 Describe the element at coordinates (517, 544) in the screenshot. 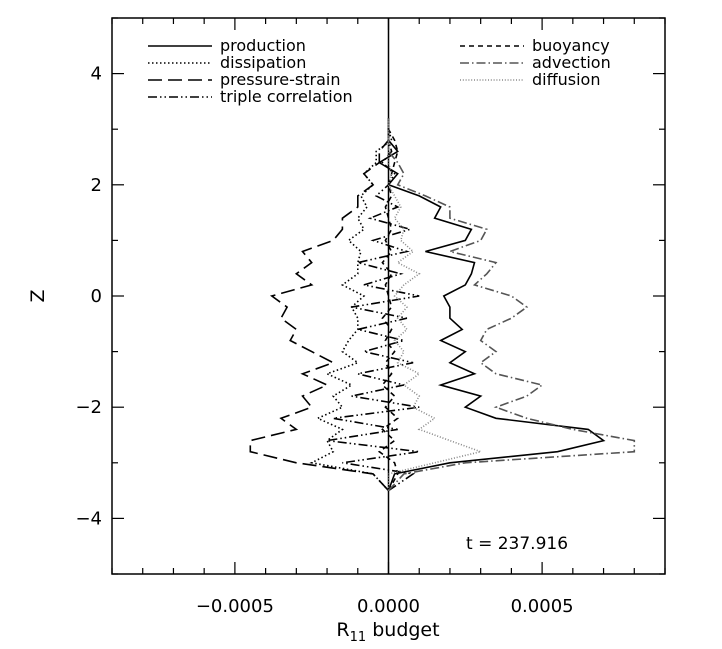

I see `time-annotation: t = 237.916` at that location.